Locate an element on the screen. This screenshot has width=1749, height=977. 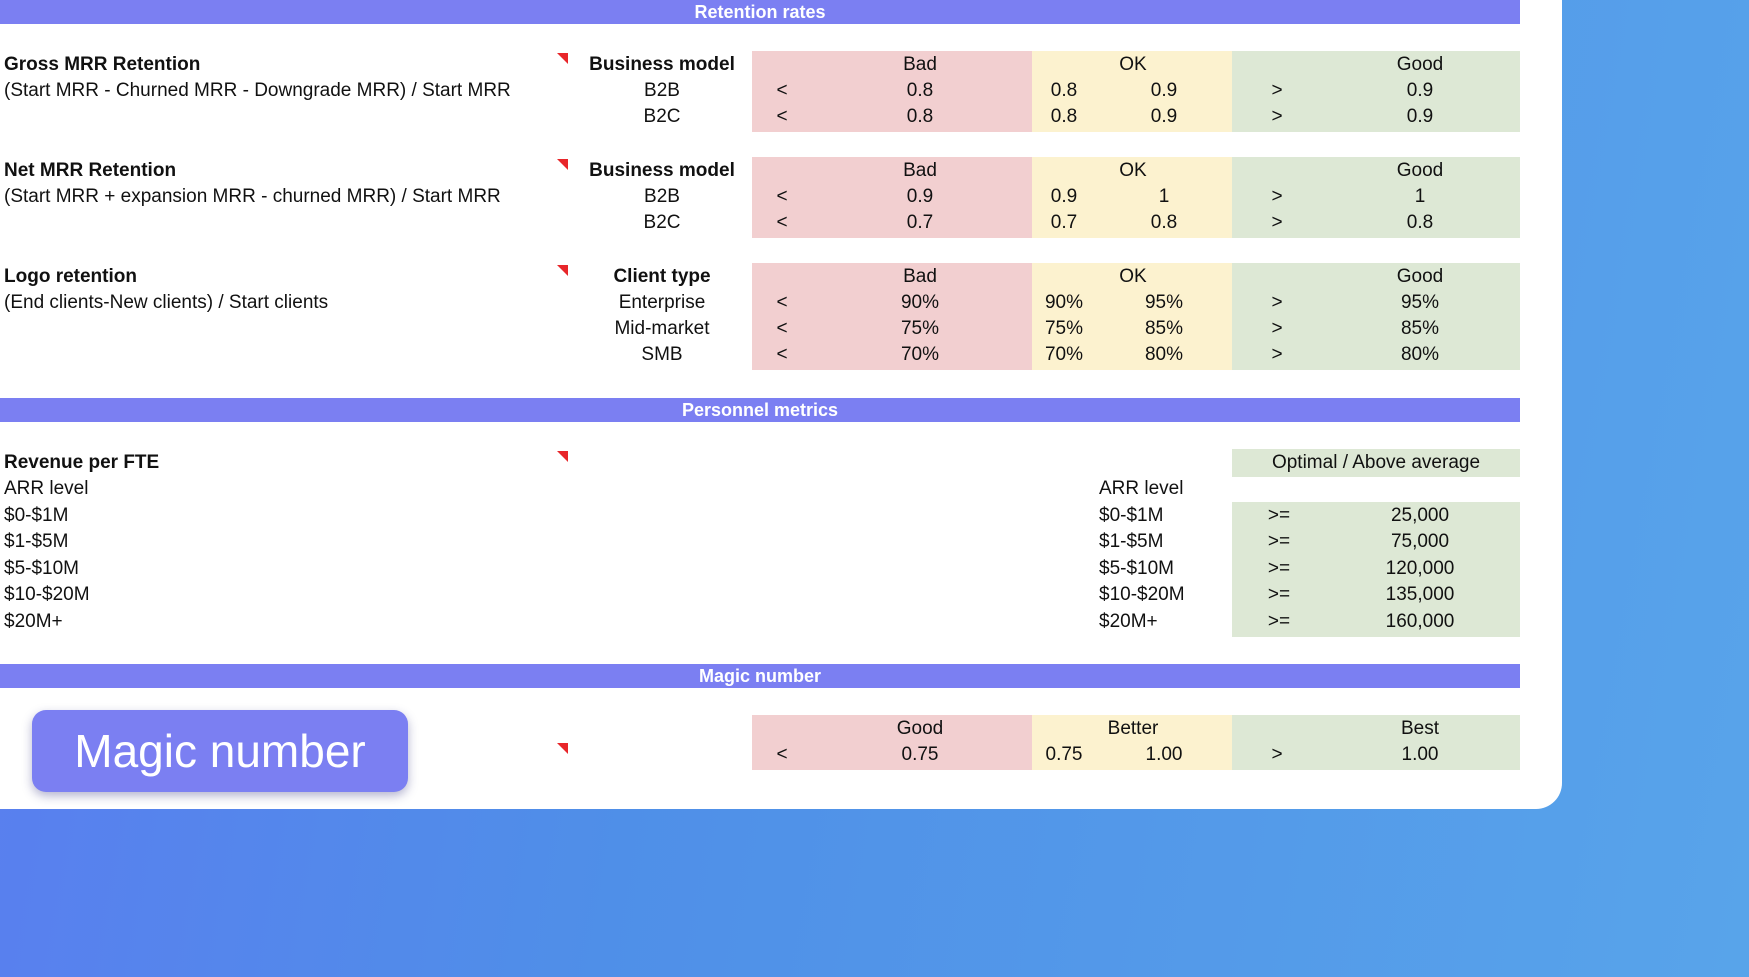
fte-right-level: $0-$1M is located at coordinates (1131, 515).